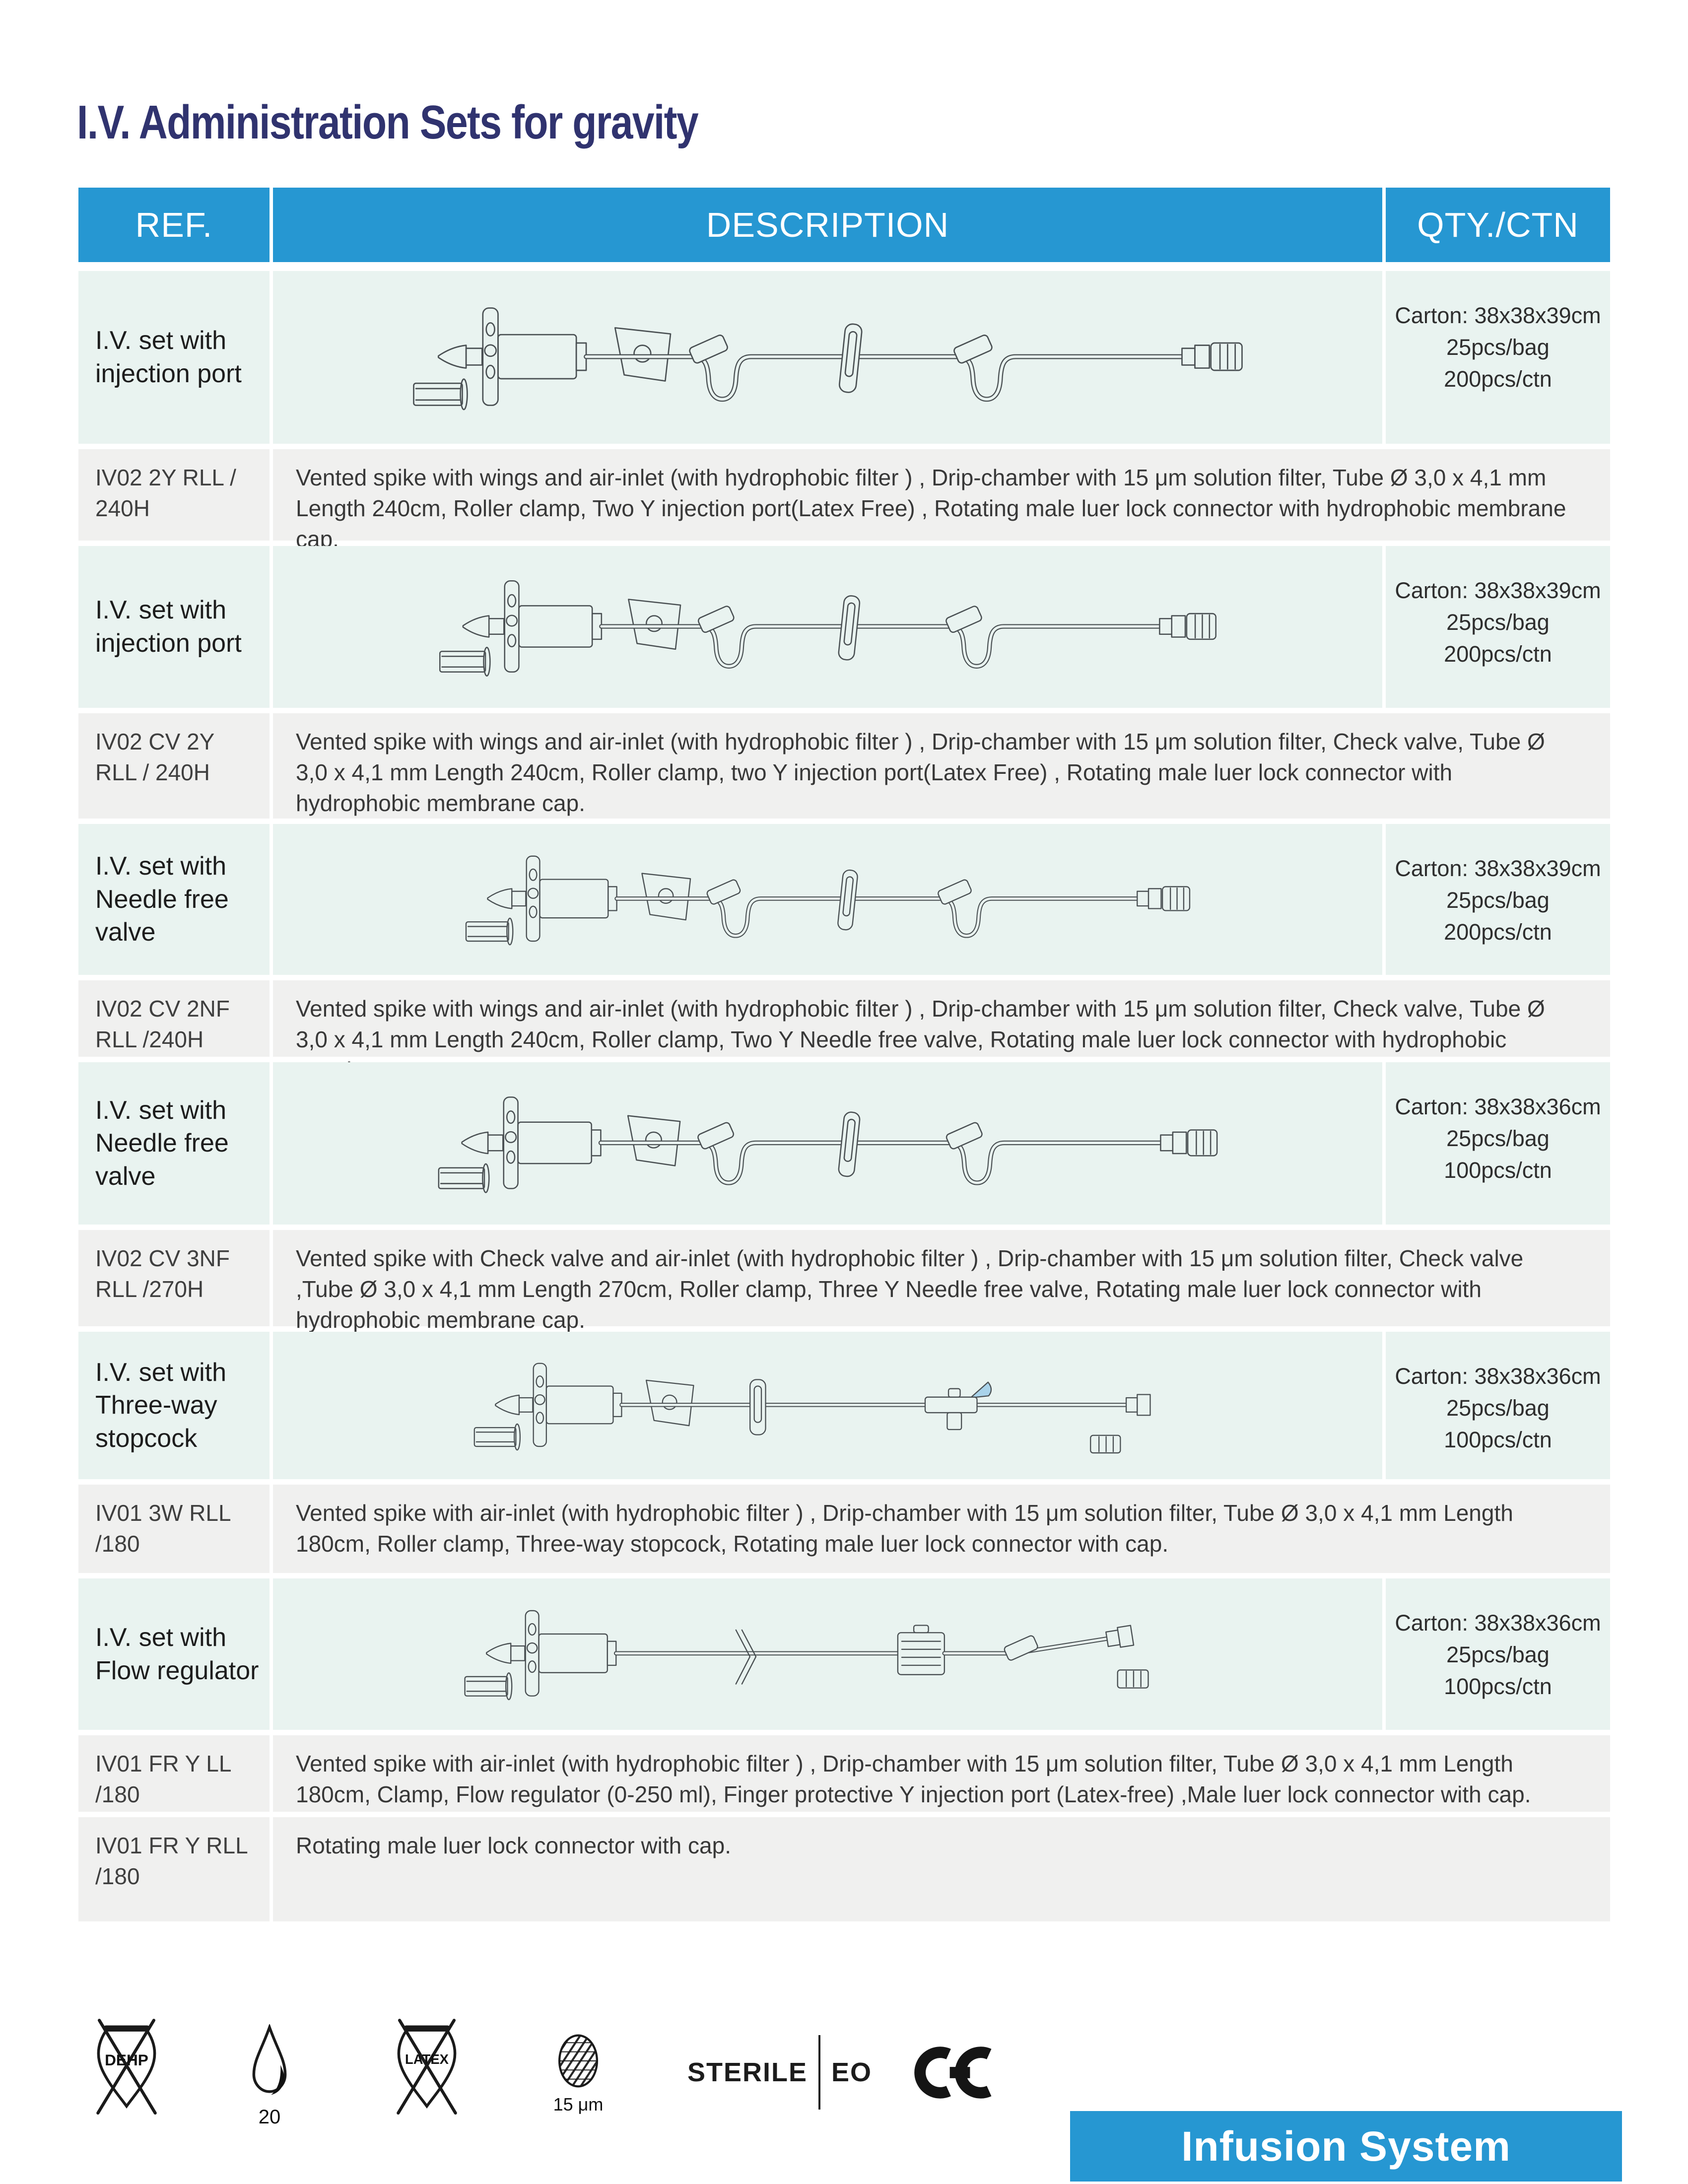  Describe the element at coordinates (174, 495) in the screenshot. I see `ref-code: IV02 2Y RLL / 240H` at that location.